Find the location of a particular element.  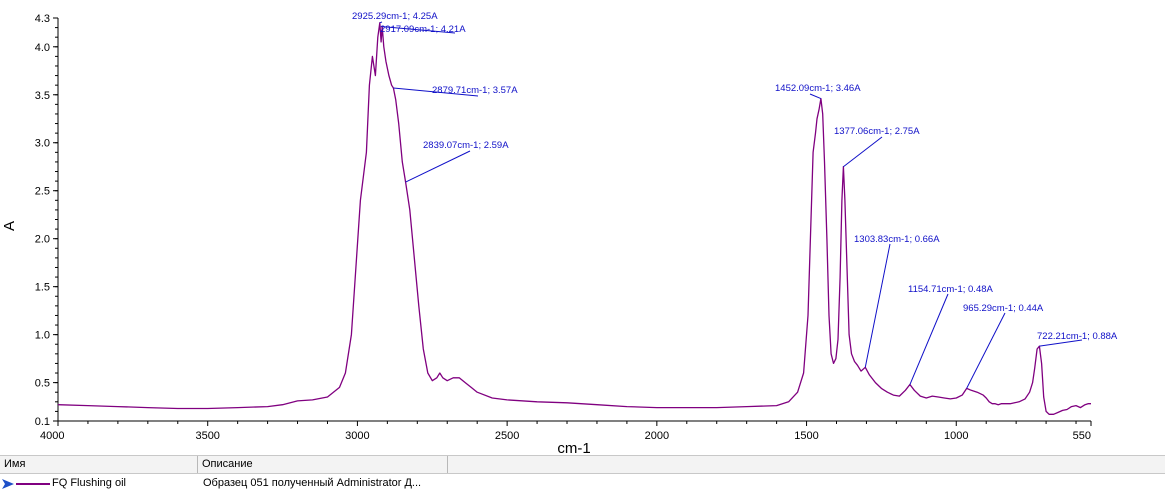

annotation-label: 2839.07cm-1; 2.59A is located at coordinates (466, 145).